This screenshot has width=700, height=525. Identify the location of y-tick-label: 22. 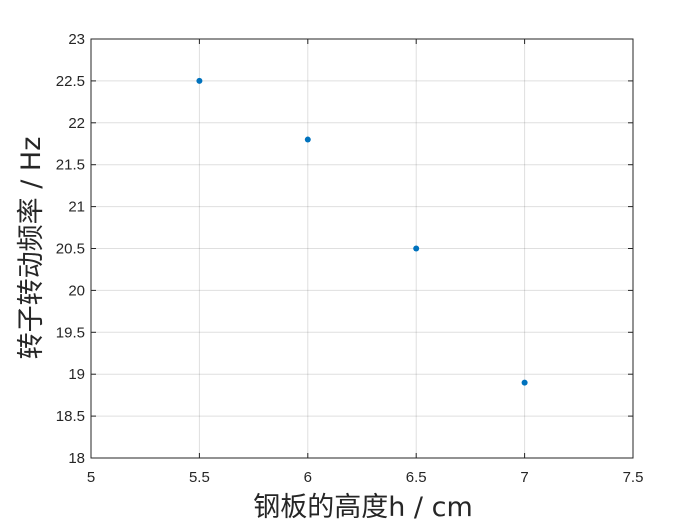
(76, 123).